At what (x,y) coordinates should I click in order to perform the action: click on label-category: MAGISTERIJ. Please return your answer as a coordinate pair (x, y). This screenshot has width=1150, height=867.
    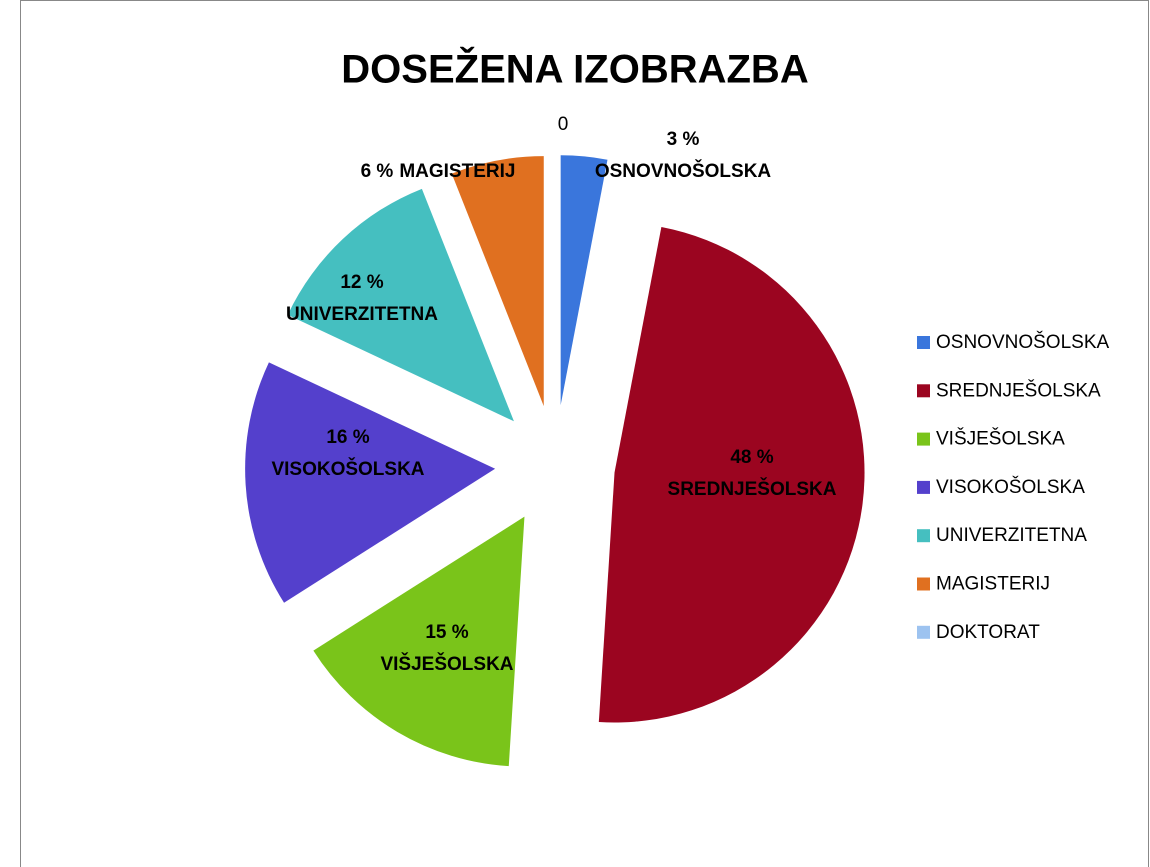
    Looking at the image, I should click on (457, 171).